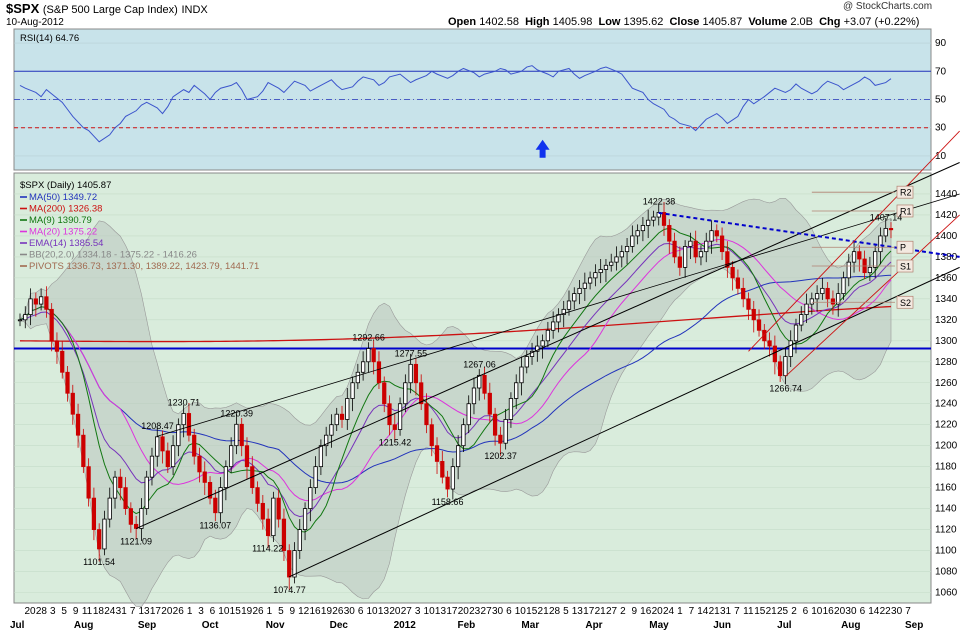  What do you see at coordinates (941, 43) in the screenshot?
I see `rsi-tick-label: 90` at bounding box center [941, 43].